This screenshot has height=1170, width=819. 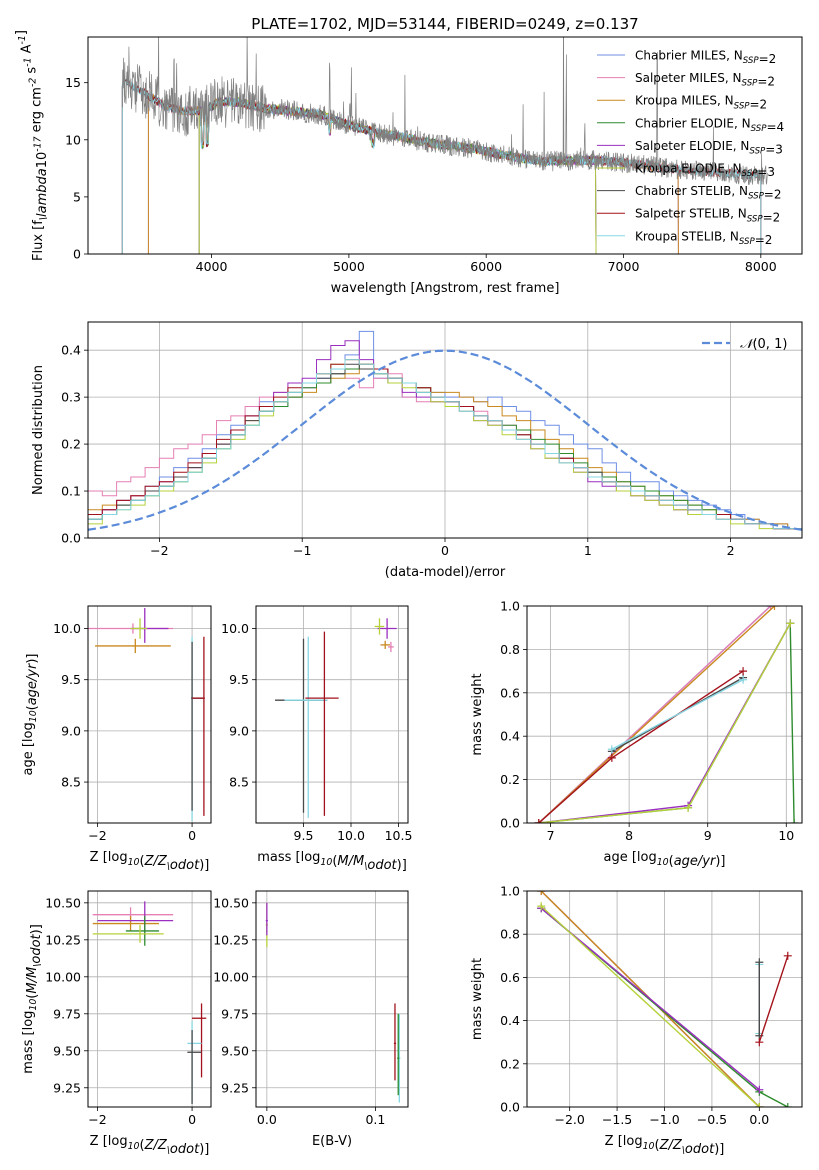 I want to click on x-tick-label: 7000, so click(x=624, y=266).